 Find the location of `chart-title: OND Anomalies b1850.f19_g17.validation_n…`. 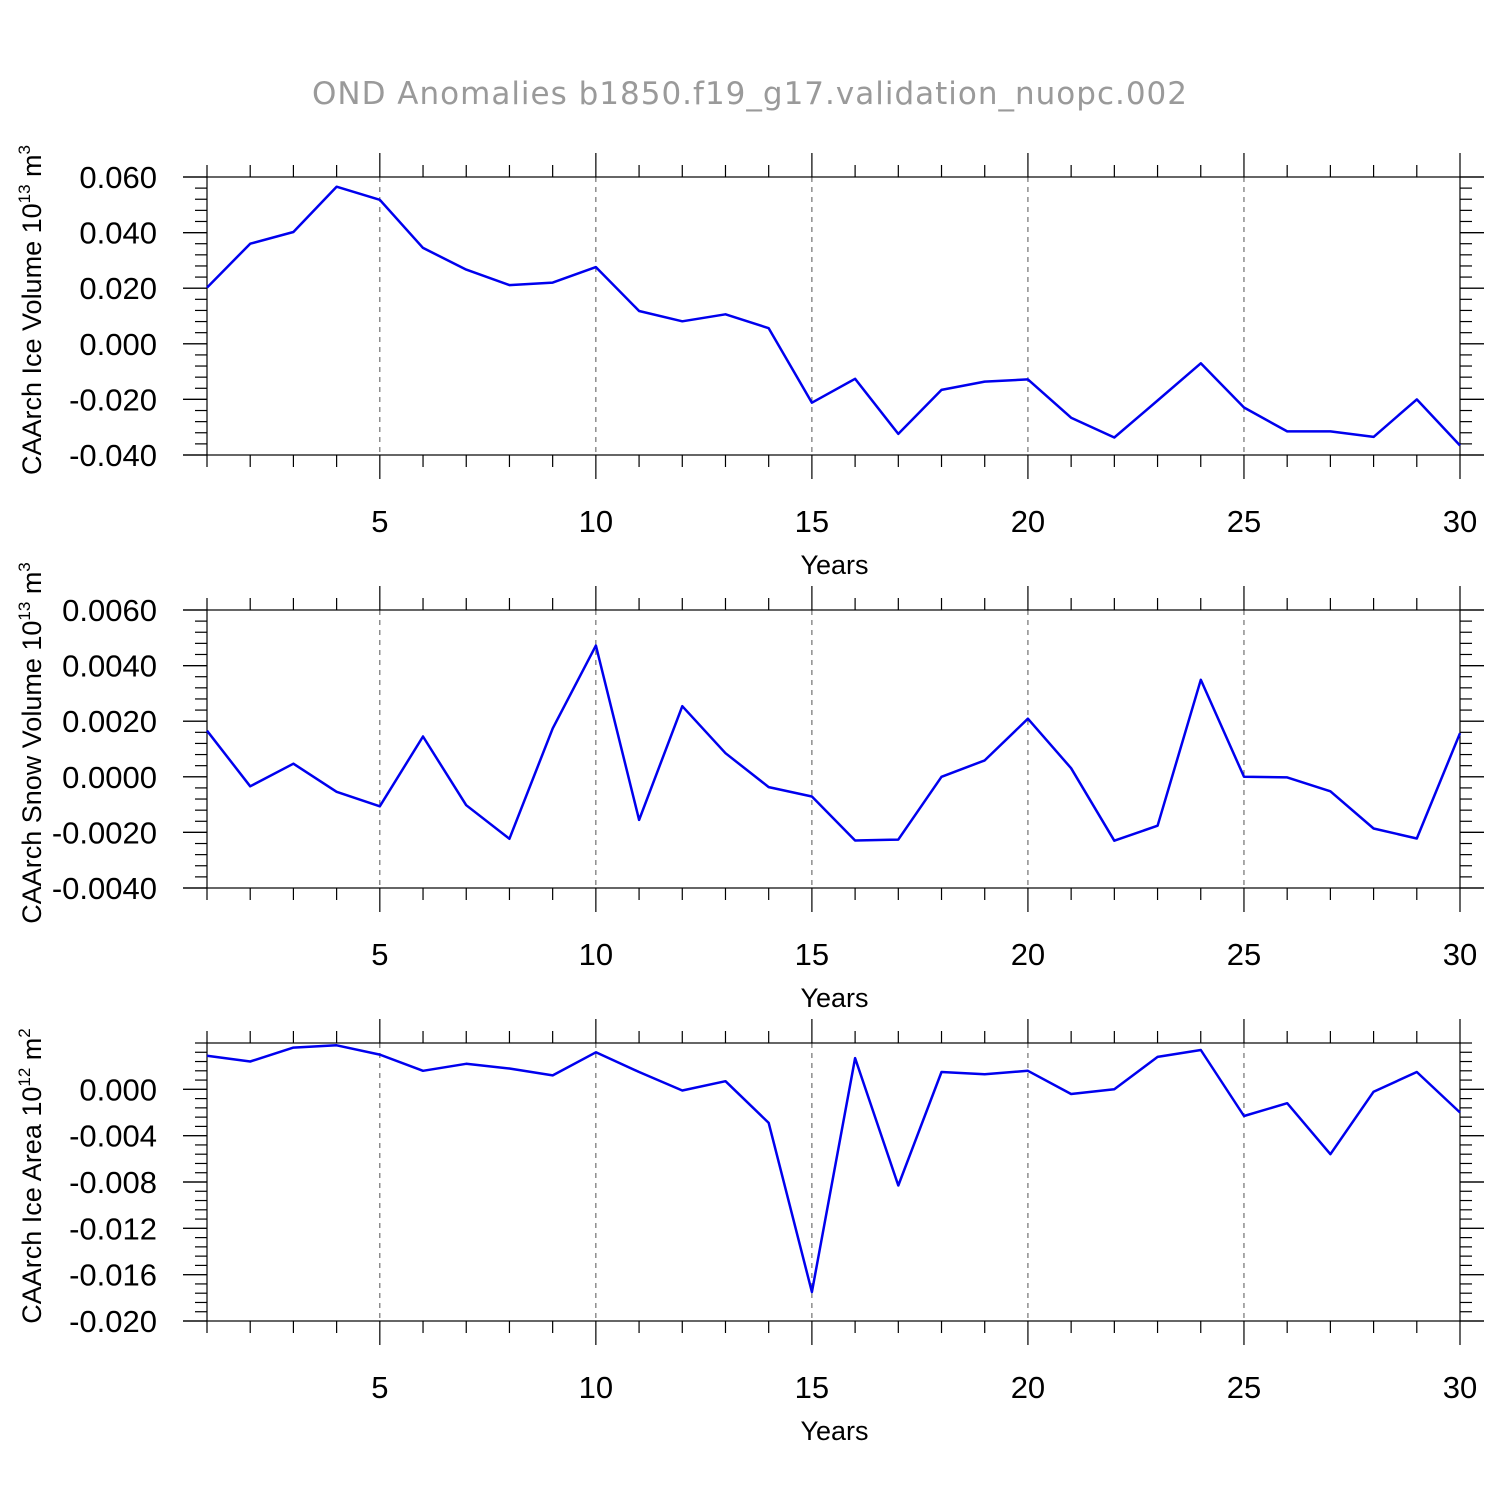

chart-title: OND Anomalies b1850.f19_g17.validation_n… is located at coordinates (750, 94).